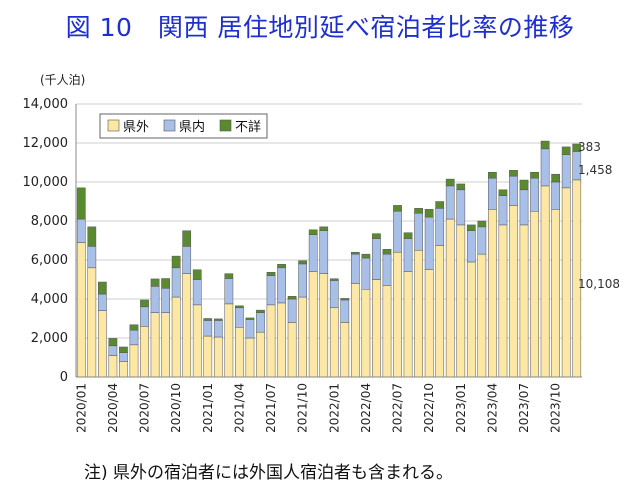 The image size is (640, 488). I want to click on annotation-kengai-value: 10,108, so click(599, 284).